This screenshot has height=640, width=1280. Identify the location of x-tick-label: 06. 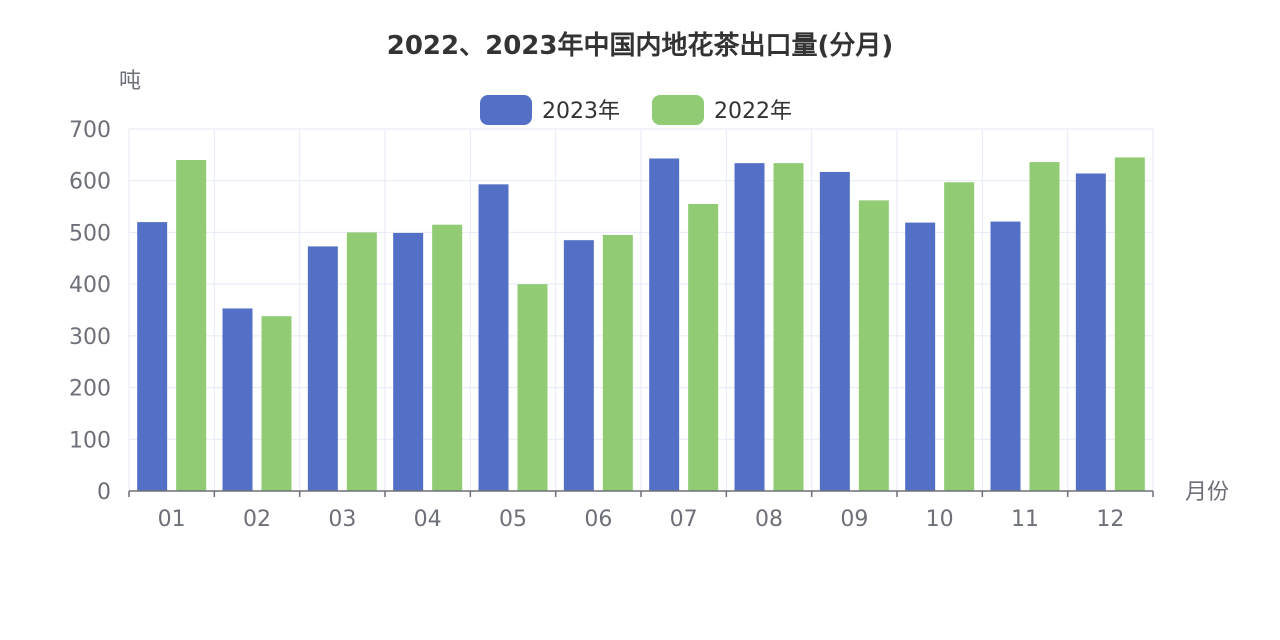
(598, 519).